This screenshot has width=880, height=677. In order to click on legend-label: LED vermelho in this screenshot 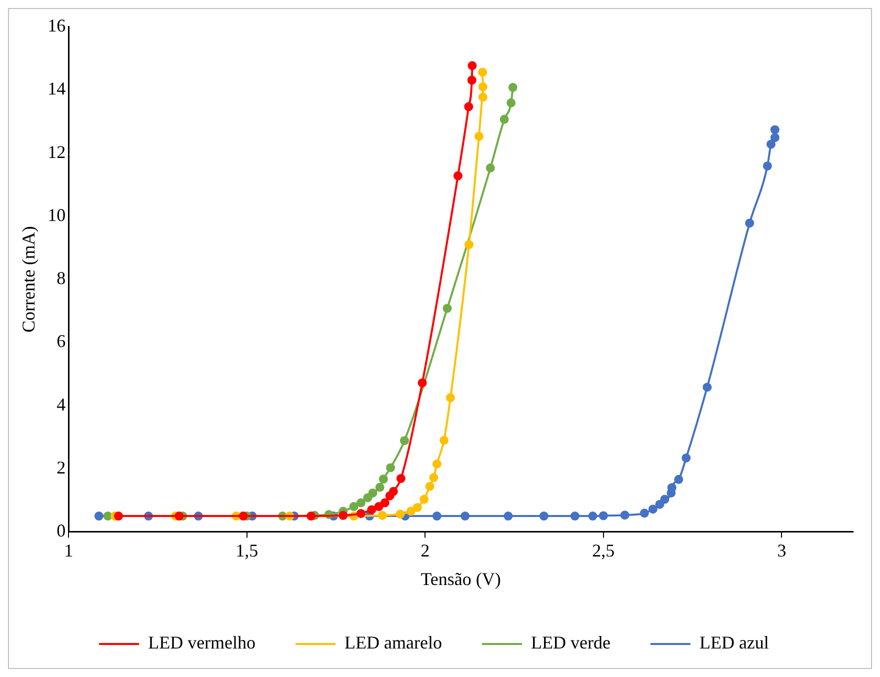, I will do `click(202, 642)`.